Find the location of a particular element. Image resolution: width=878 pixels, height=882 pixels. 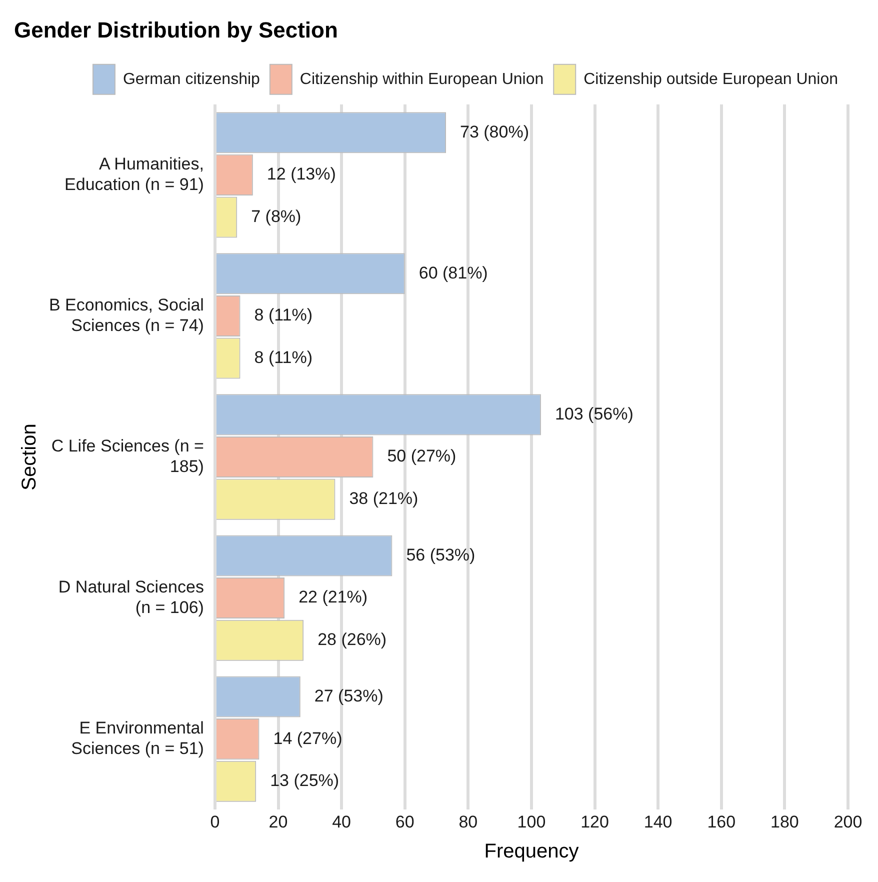

legend-label: Citizenship within European Union is located at coordinates (422, 79).